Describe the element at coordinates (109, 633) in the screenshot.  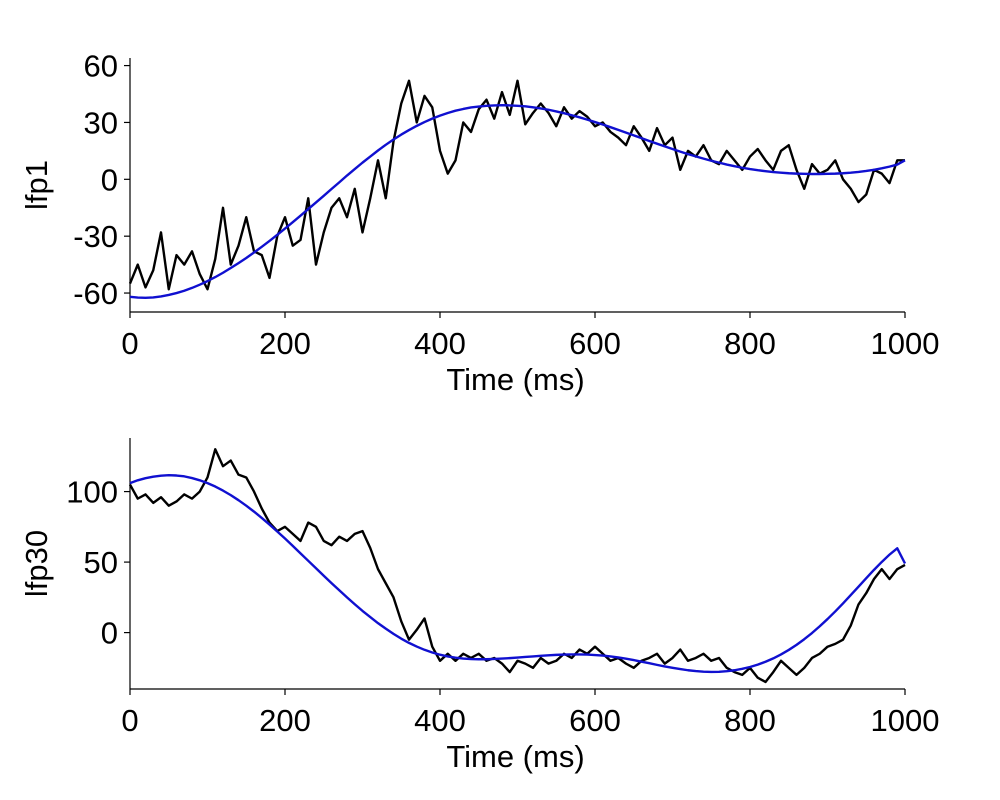
I see `lfp30-y-tick-label: 0` at that location.